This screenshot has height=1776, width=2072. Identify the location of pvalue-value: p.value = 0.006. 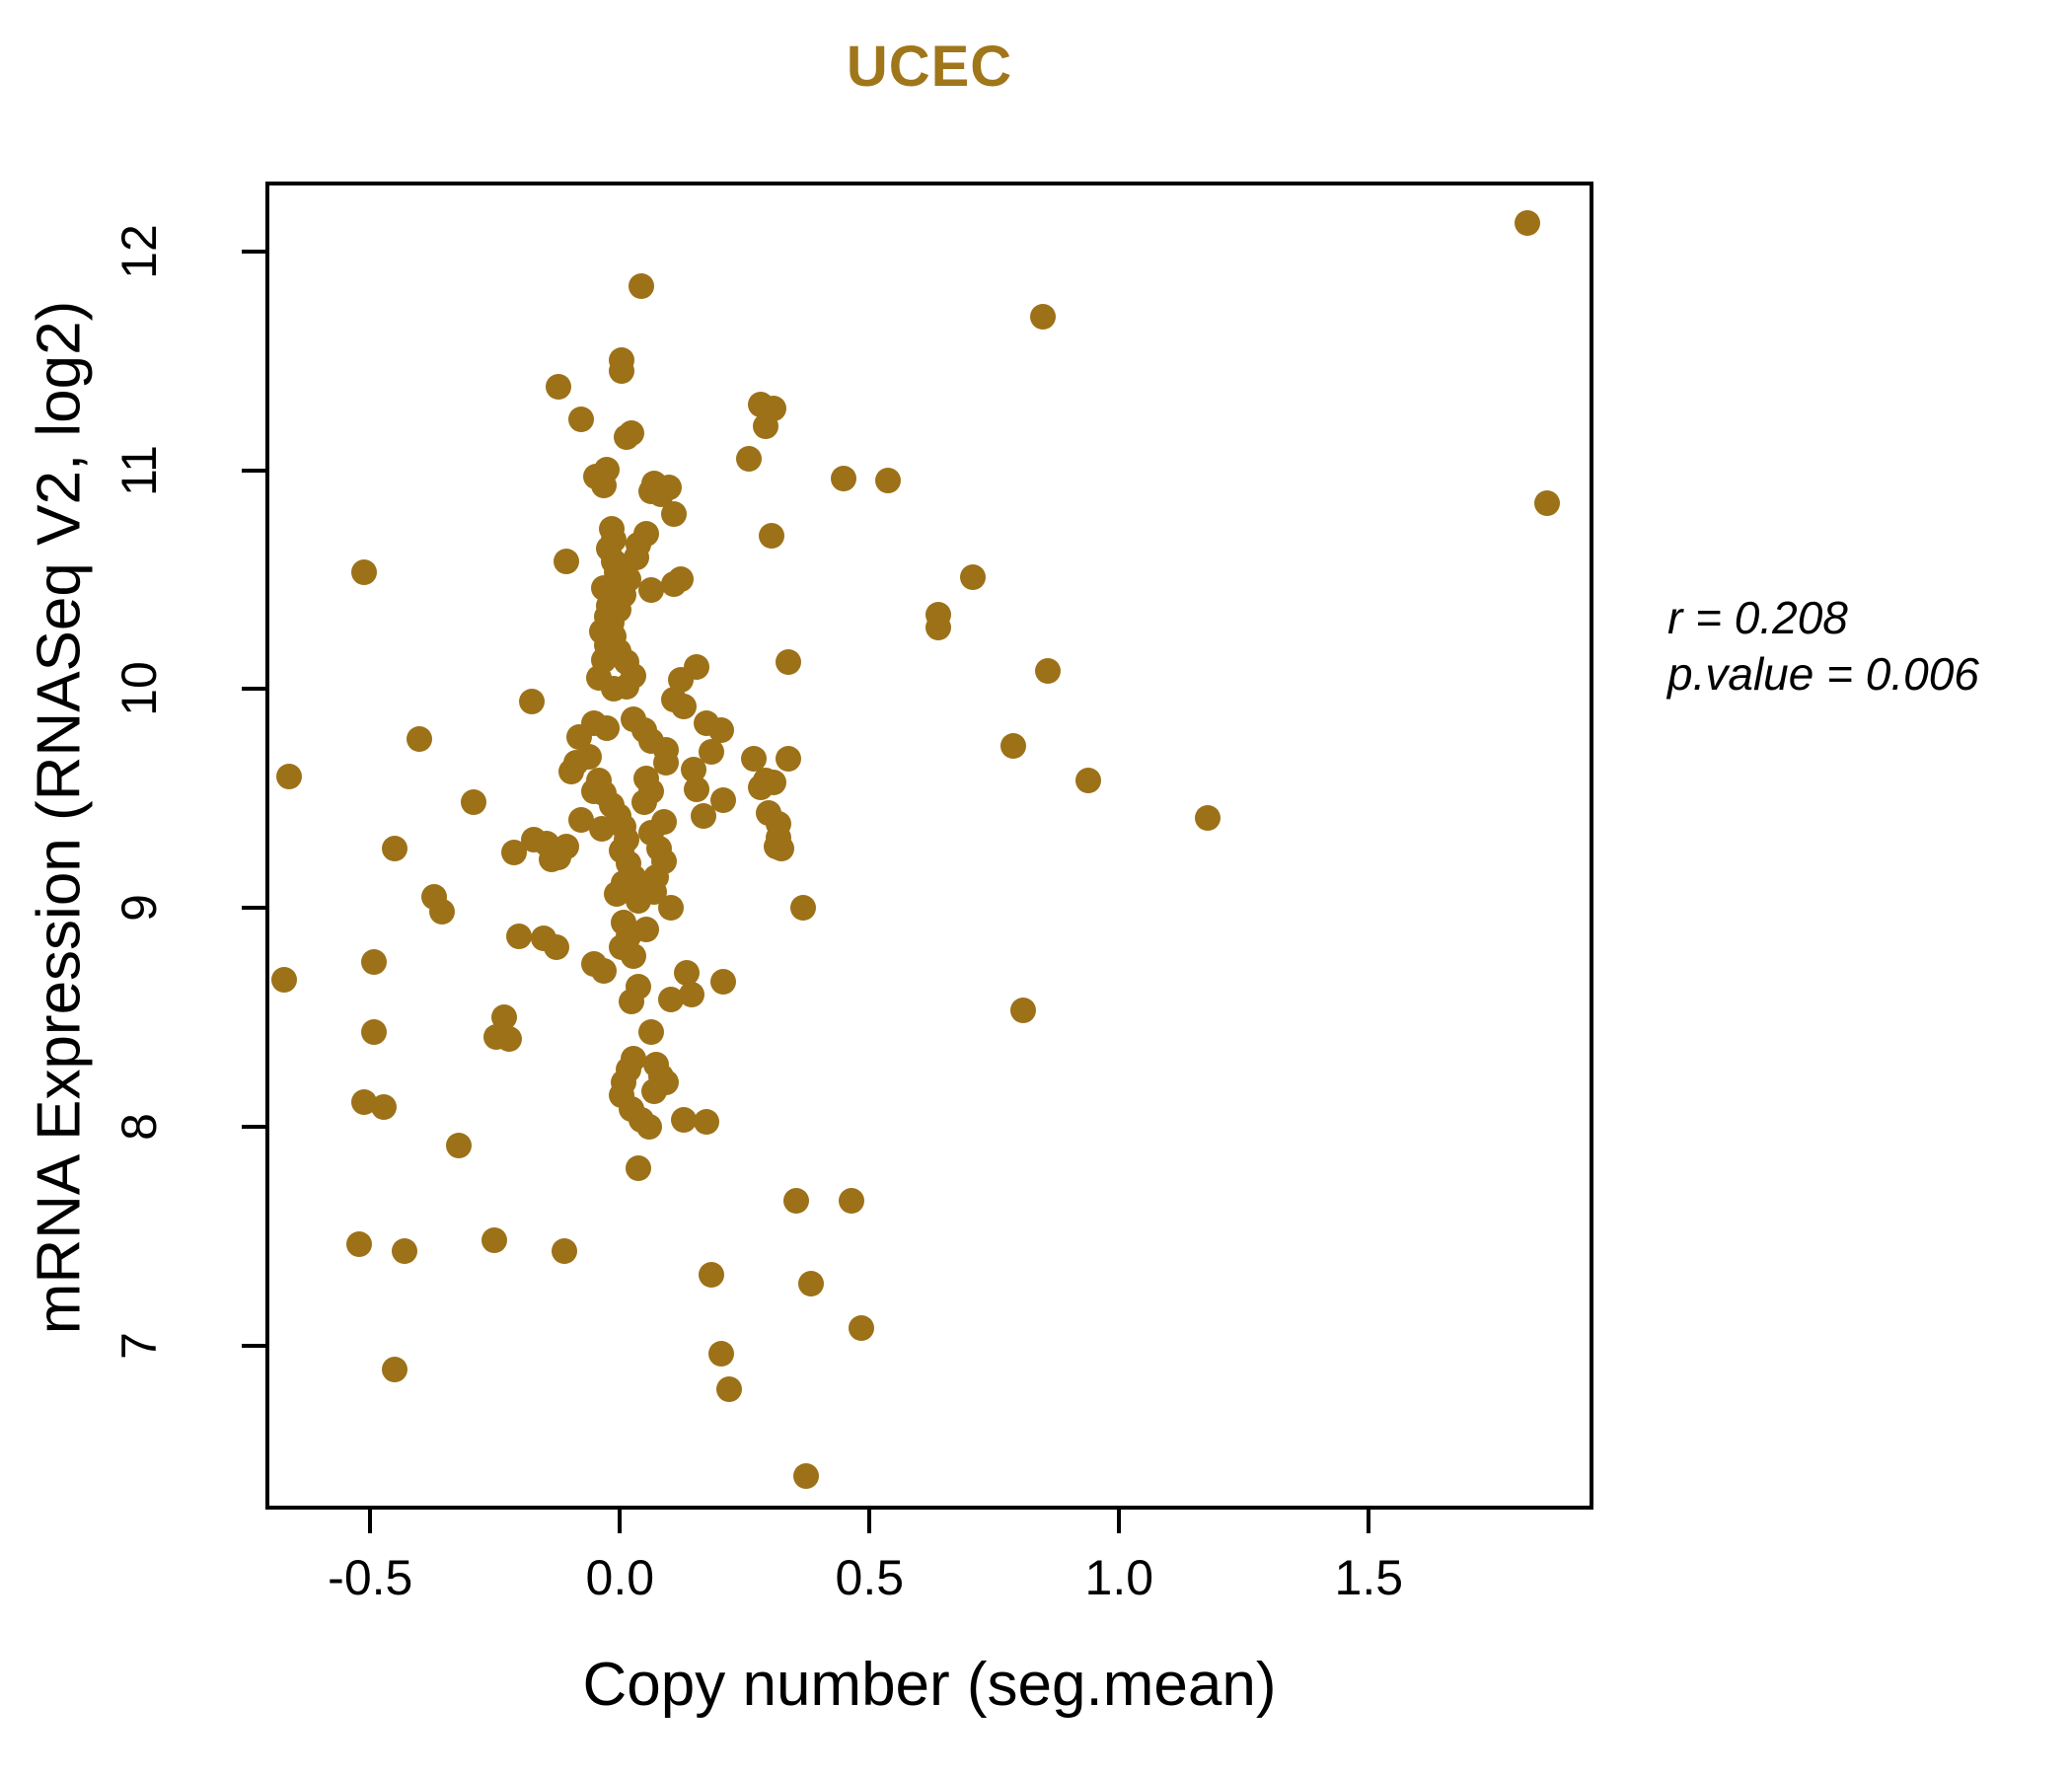
(1823, 674).